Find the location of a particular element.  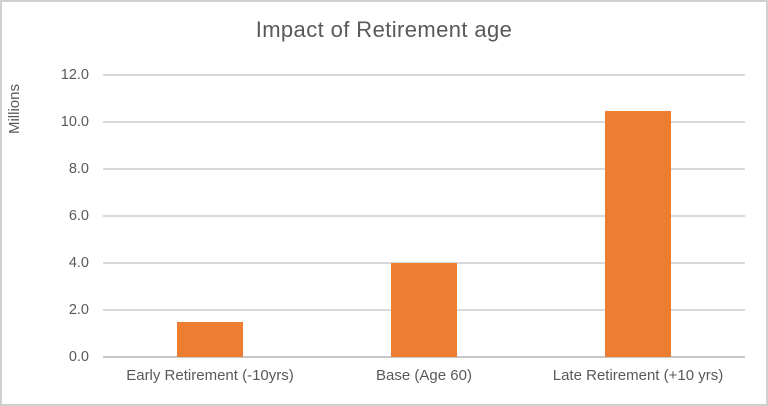

y-tick-label: 2.0 is located at coordinates (78, 310).